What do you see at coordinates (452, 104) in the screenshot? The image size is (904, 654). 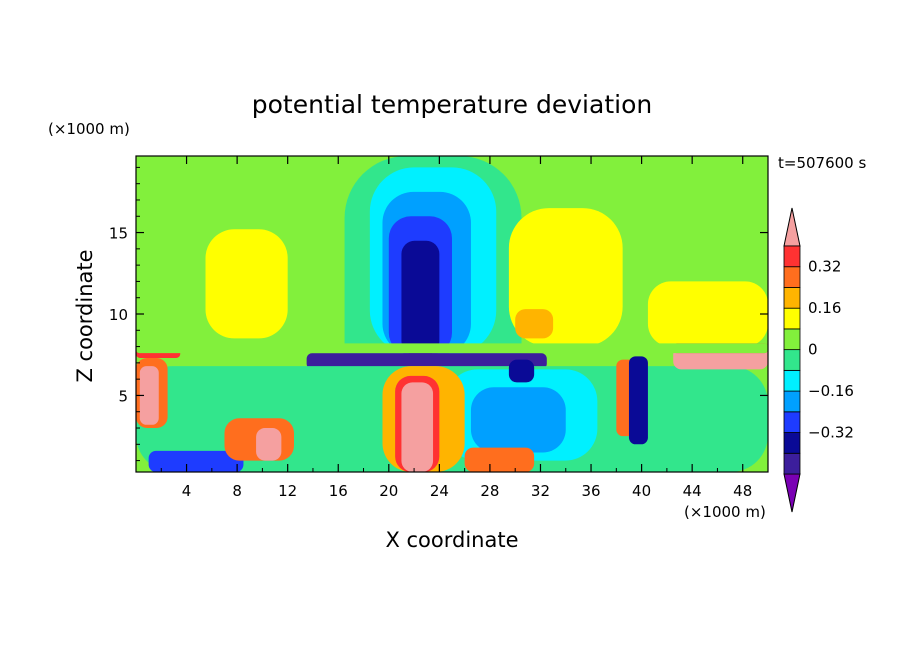 I see `chart-title: potential temperature deviation` at bounding box center [452, 104].